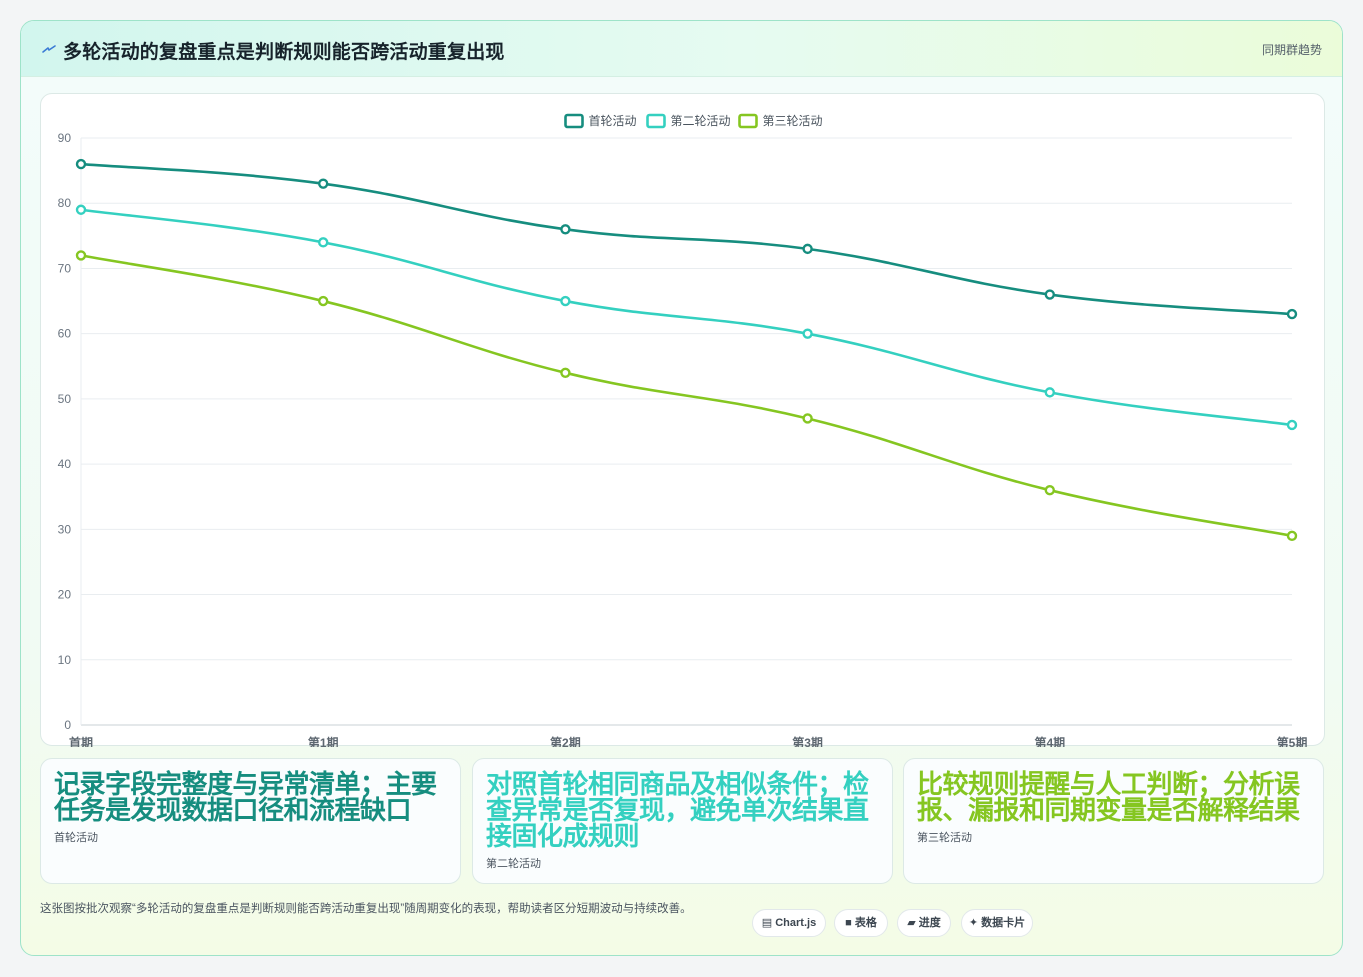 This screenshot has height=977, width=1363. What do you see at coordinates (677, 810) in the screenshot?
I see `card-headline: 对照首轮相同商品及相似条件；检查异常是否复现，避免单次结果直接固化成规则` at bounding box center [677, 810].